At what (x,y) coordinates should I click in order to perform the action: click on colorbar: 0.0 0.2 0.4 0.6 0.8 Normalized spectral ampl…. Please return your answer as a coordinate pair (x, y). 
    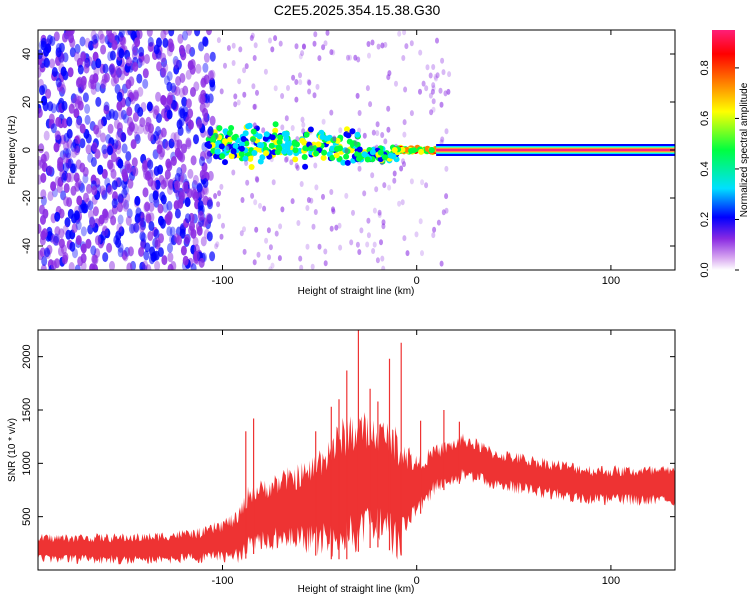
    Looking at the image, I should click on (724, 154).